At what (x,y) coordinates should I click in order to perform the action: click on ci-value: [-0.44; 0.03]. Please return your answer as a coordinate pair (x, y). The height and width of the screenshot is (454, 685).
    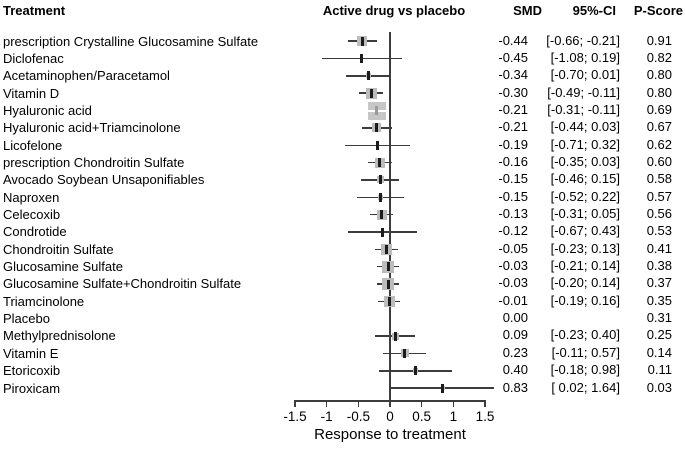
    Looking at the image, I should click on (585, 127).